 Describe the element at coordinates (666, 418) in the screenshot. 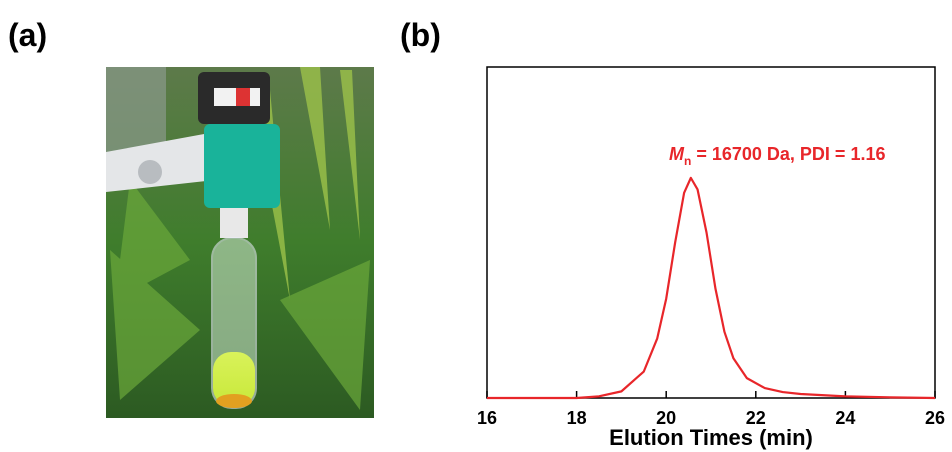

I see `x-tick-label: 20` at that location.